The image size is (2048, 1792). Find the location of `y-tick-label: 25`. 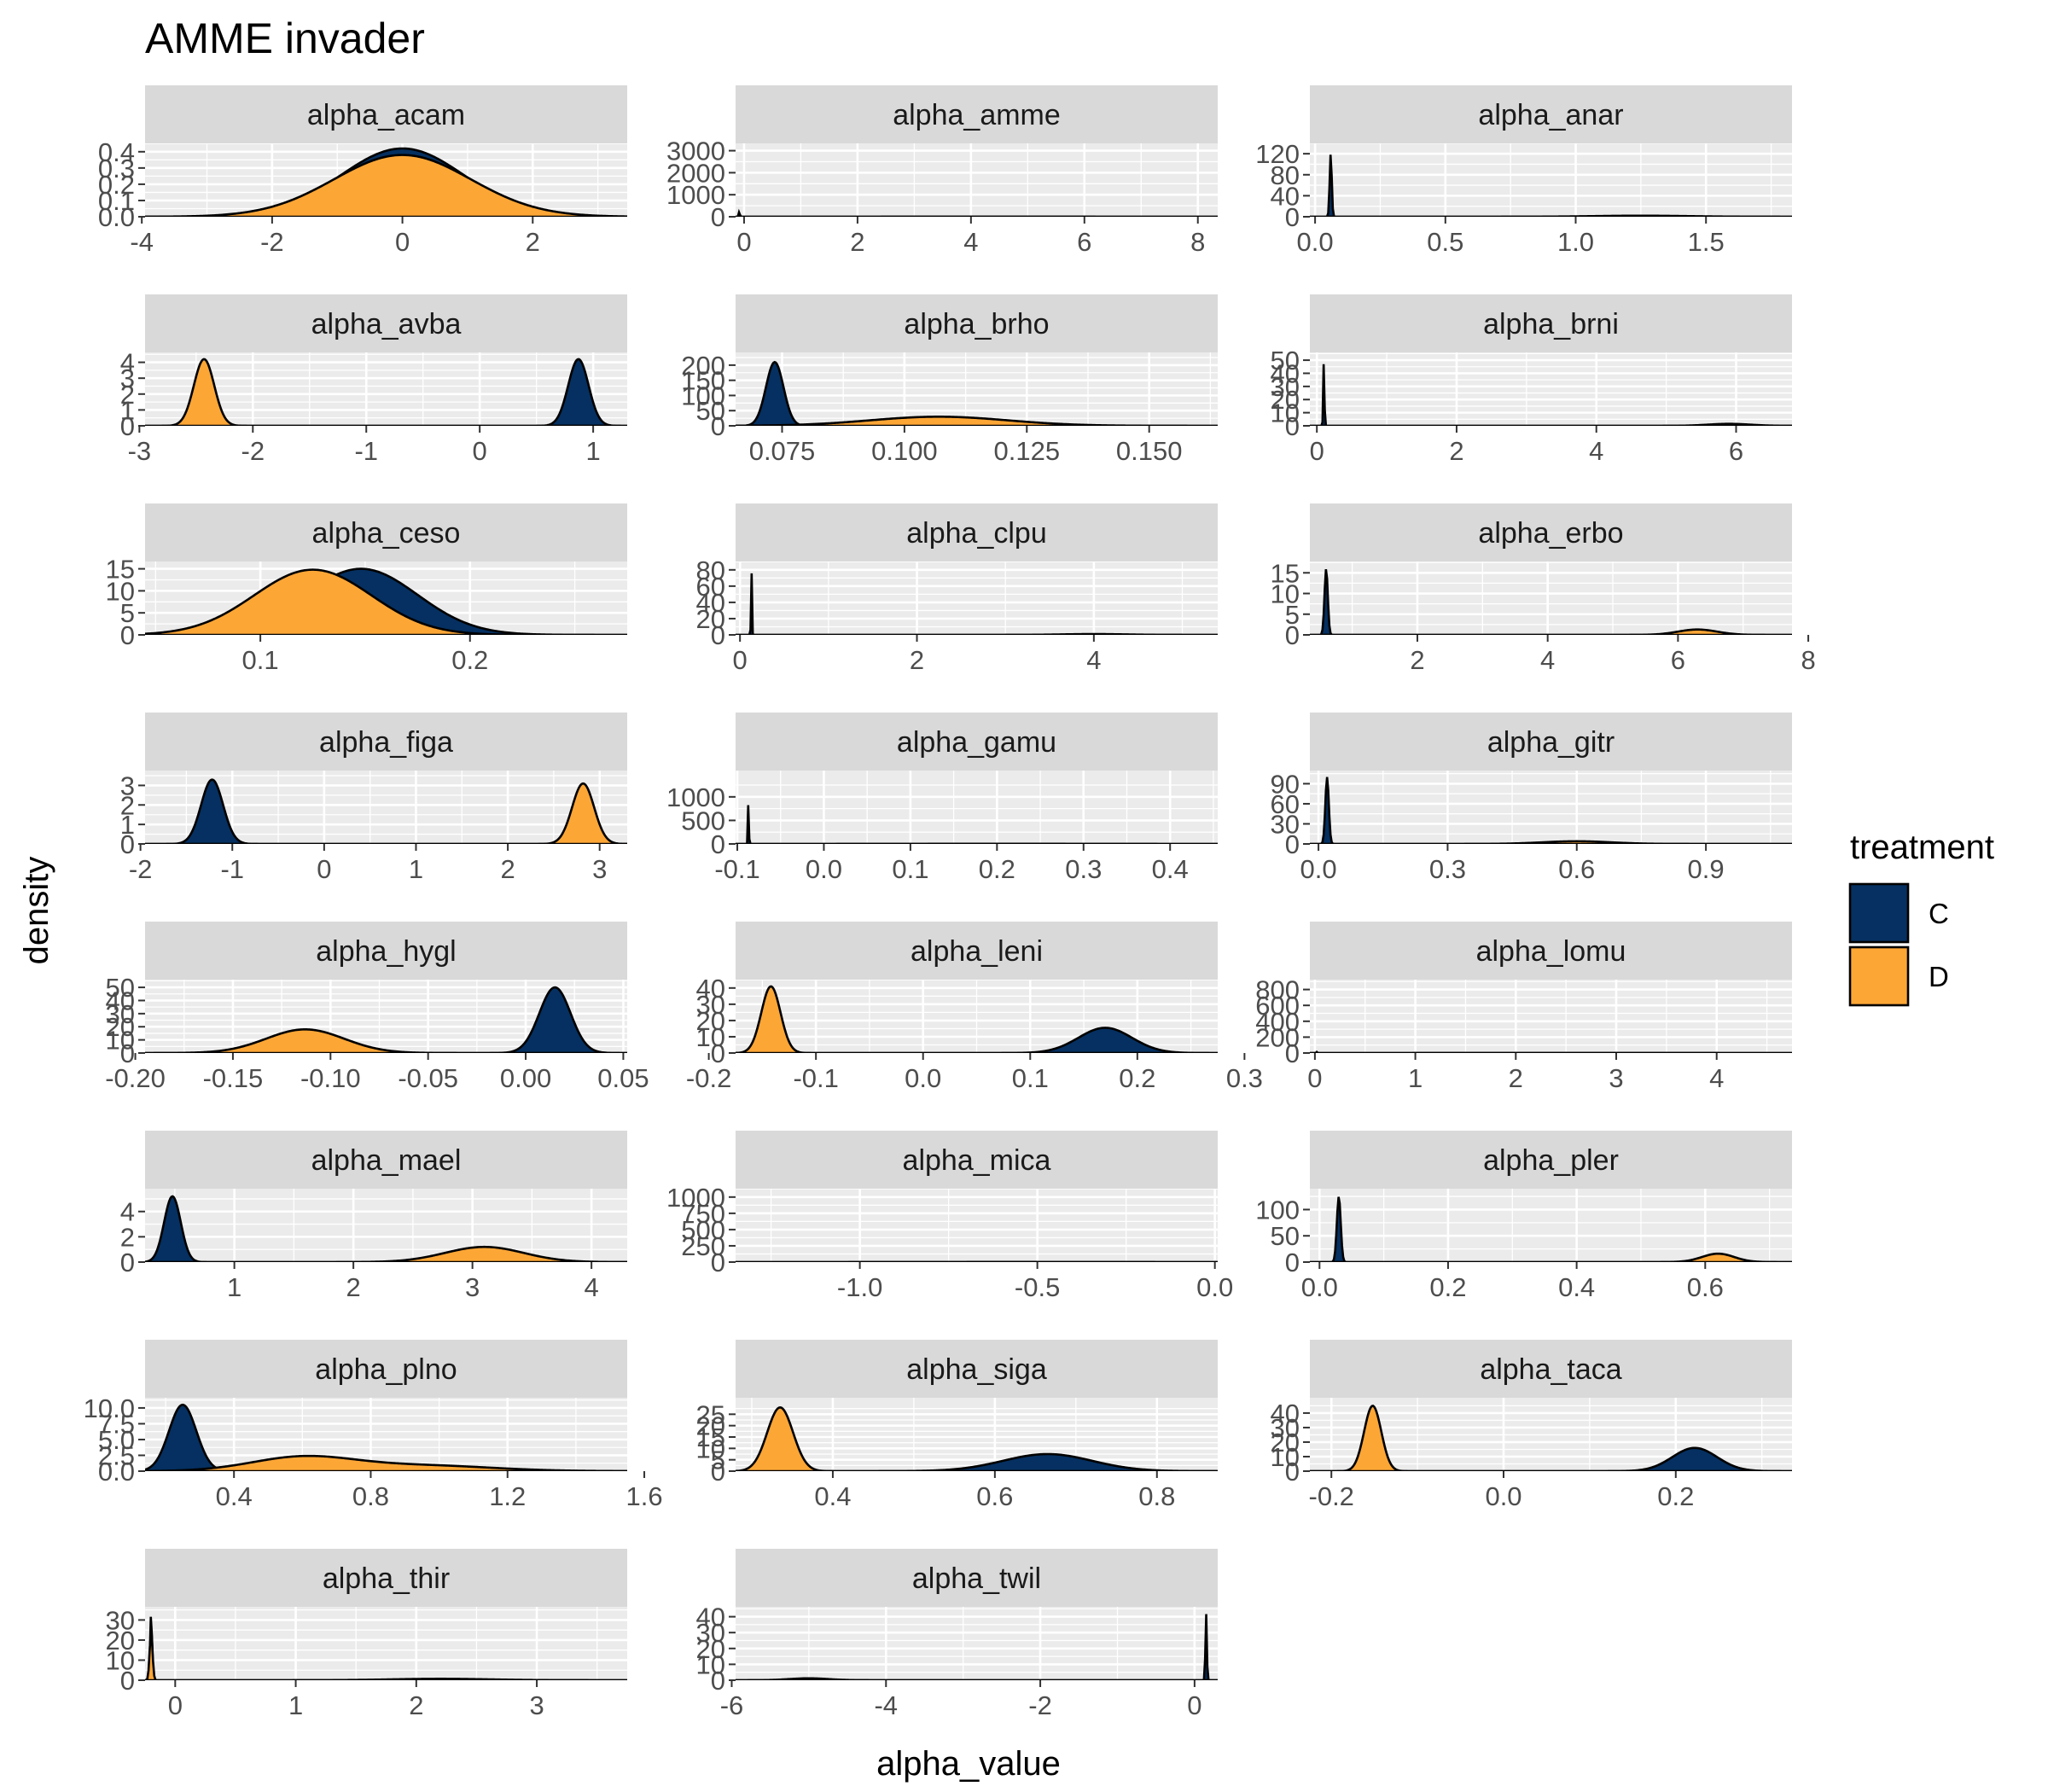

y-tick-label: 25 is located at coordinates (710, 1414).